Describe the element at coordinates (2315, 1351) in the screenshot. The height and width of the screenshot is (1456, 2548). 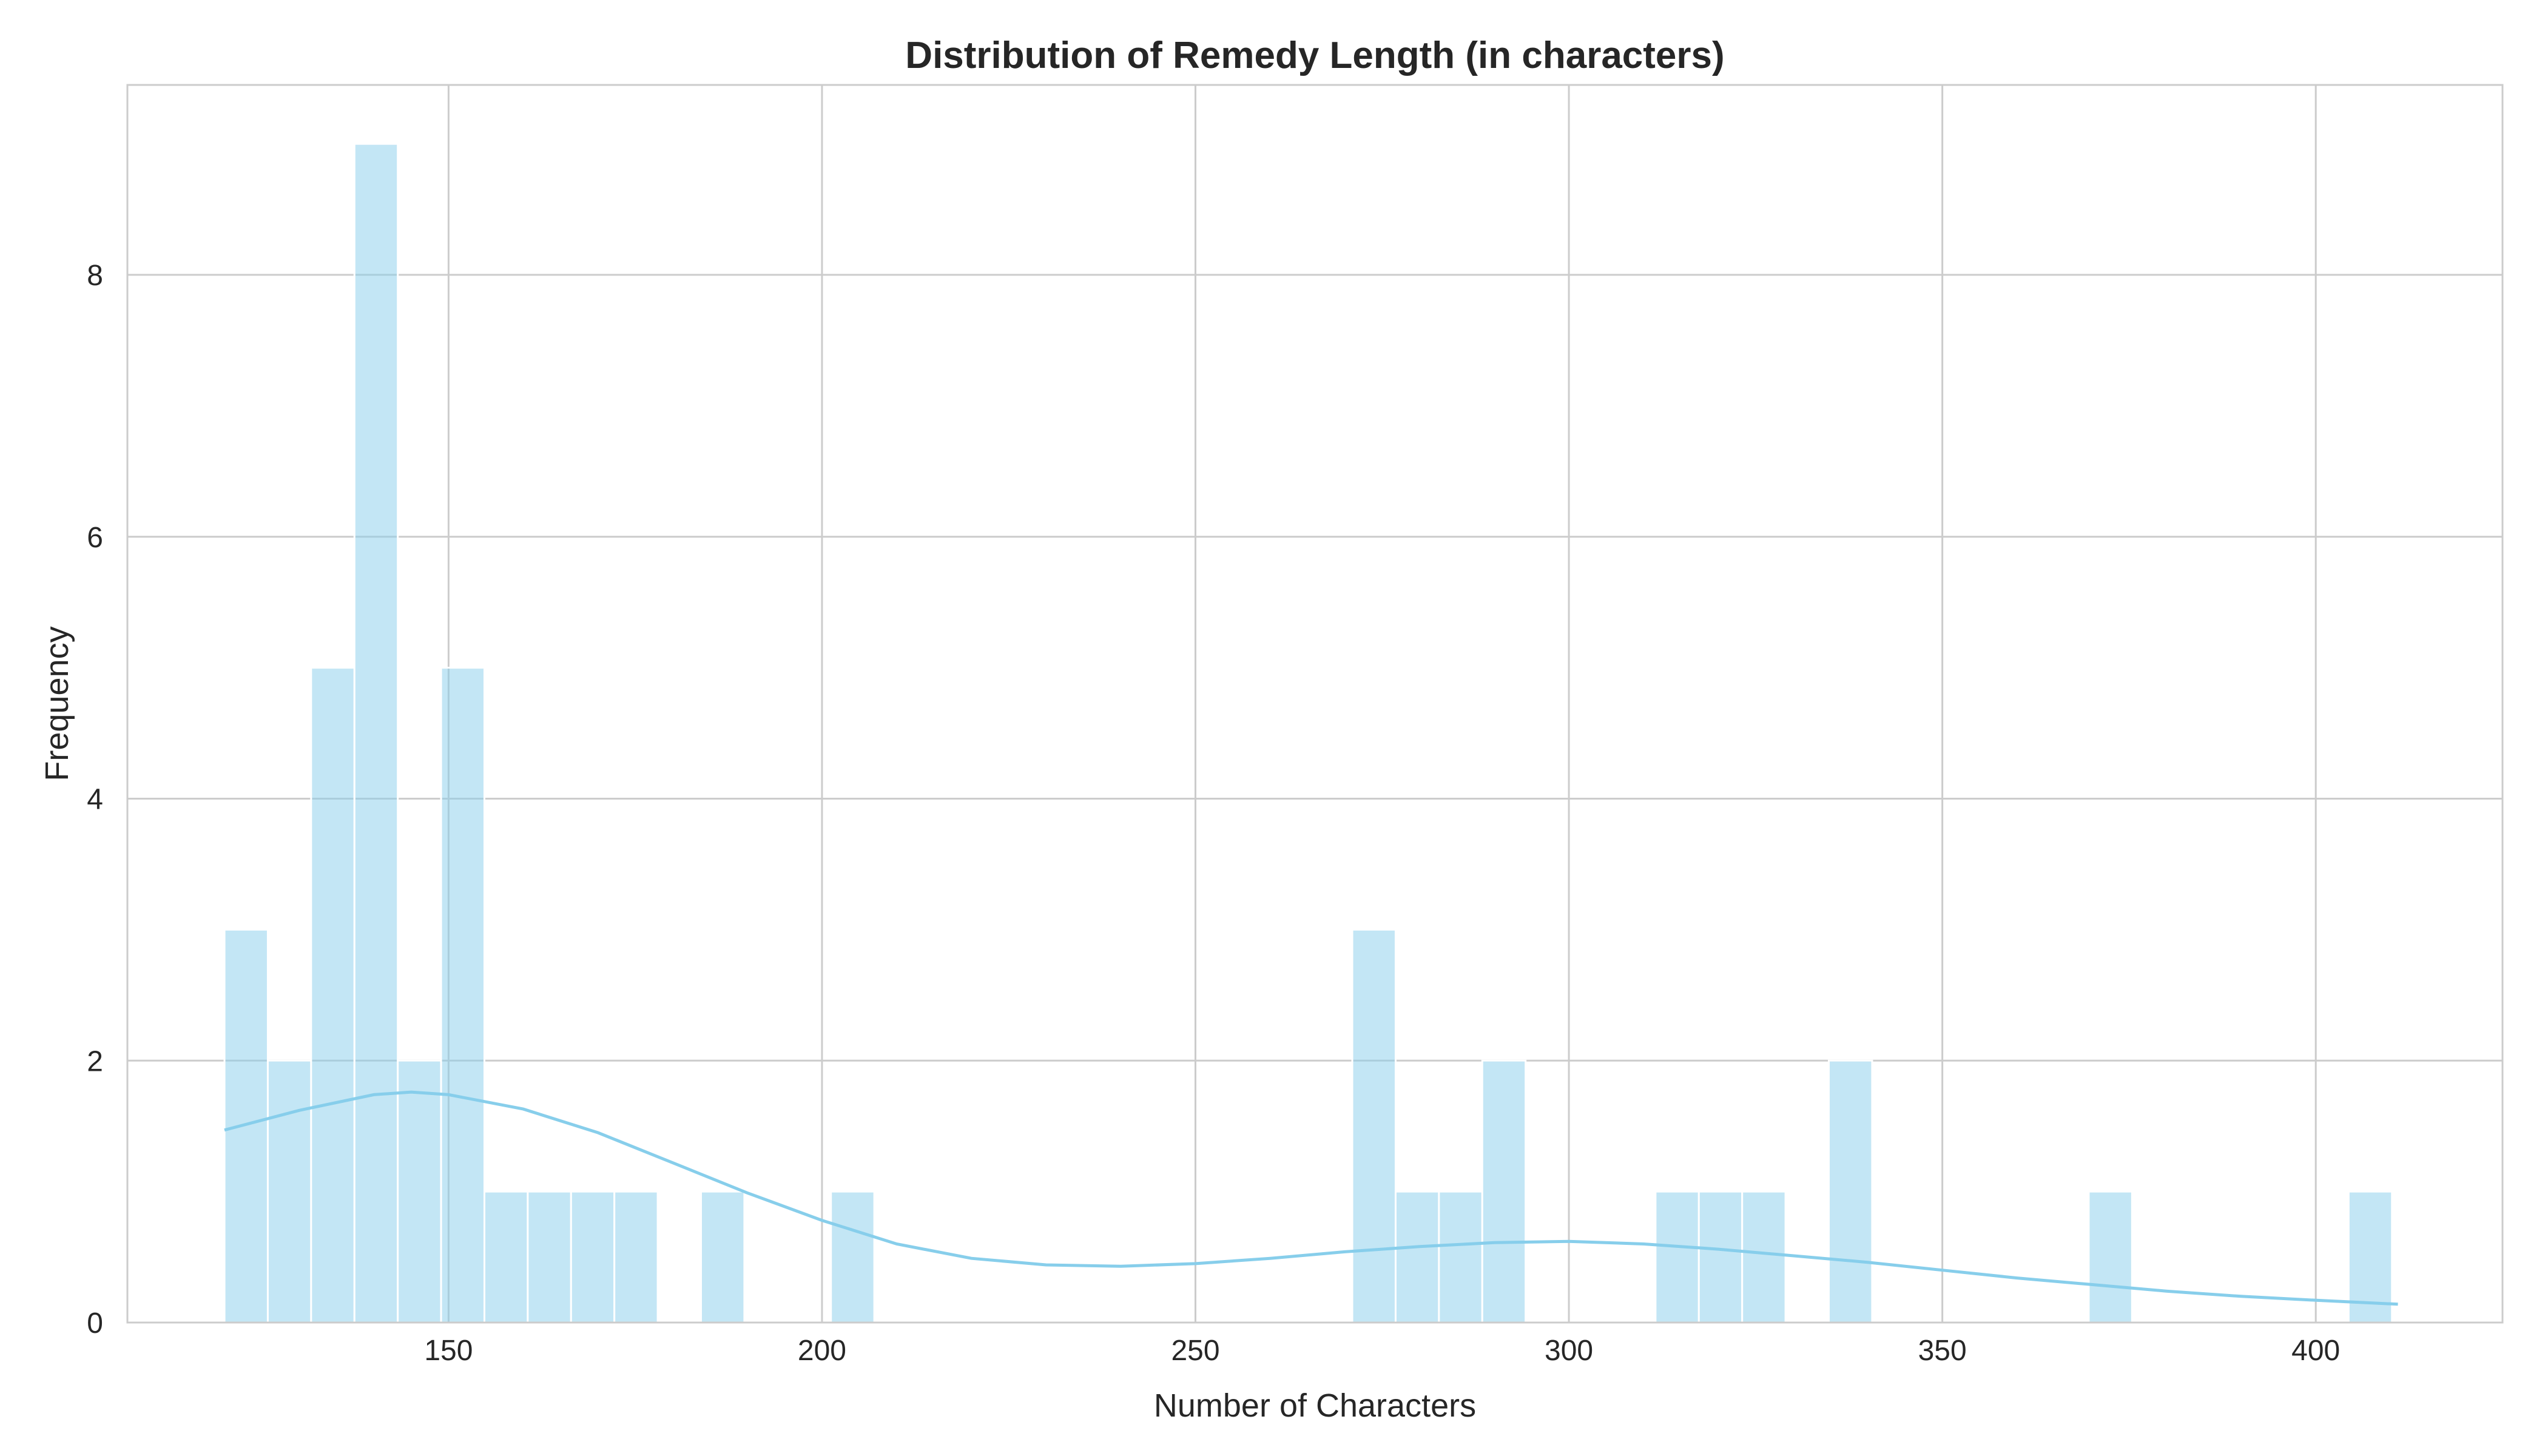
I see `x-tick-label: 400` at that location.